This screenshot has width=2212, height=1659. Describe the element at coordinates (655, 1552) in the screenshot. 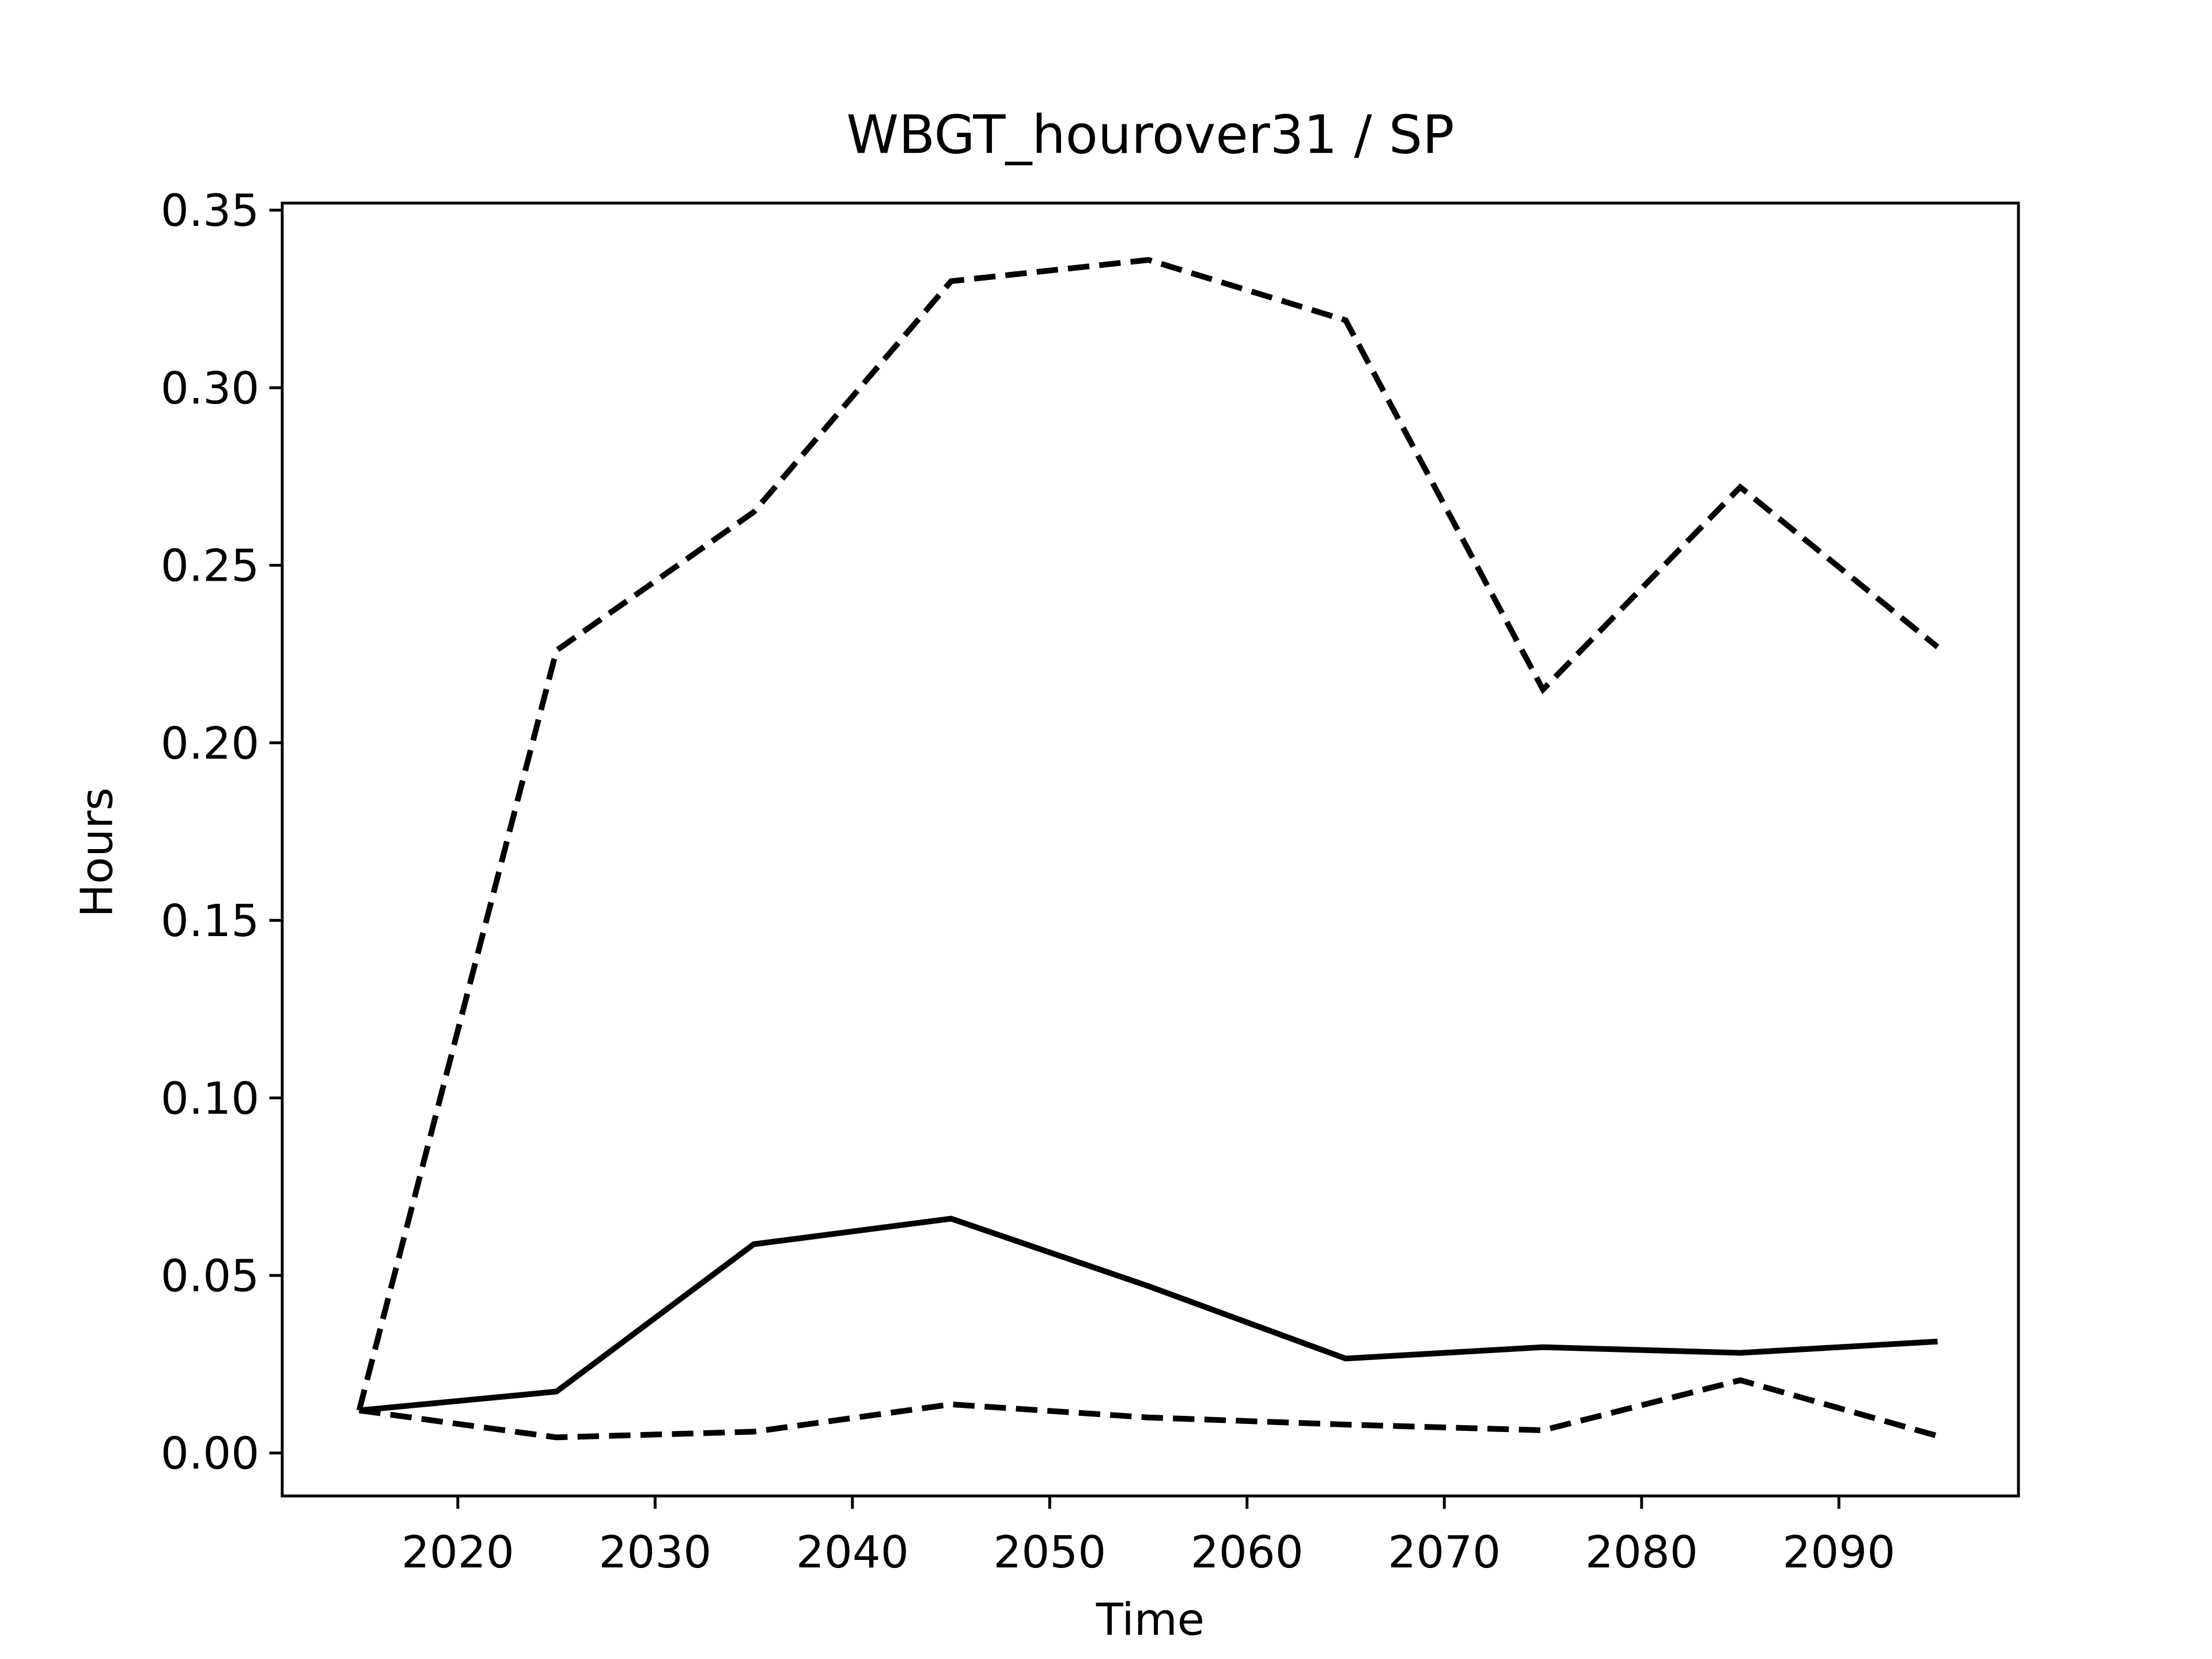

I see `x-tick-label: 2030` at that location.